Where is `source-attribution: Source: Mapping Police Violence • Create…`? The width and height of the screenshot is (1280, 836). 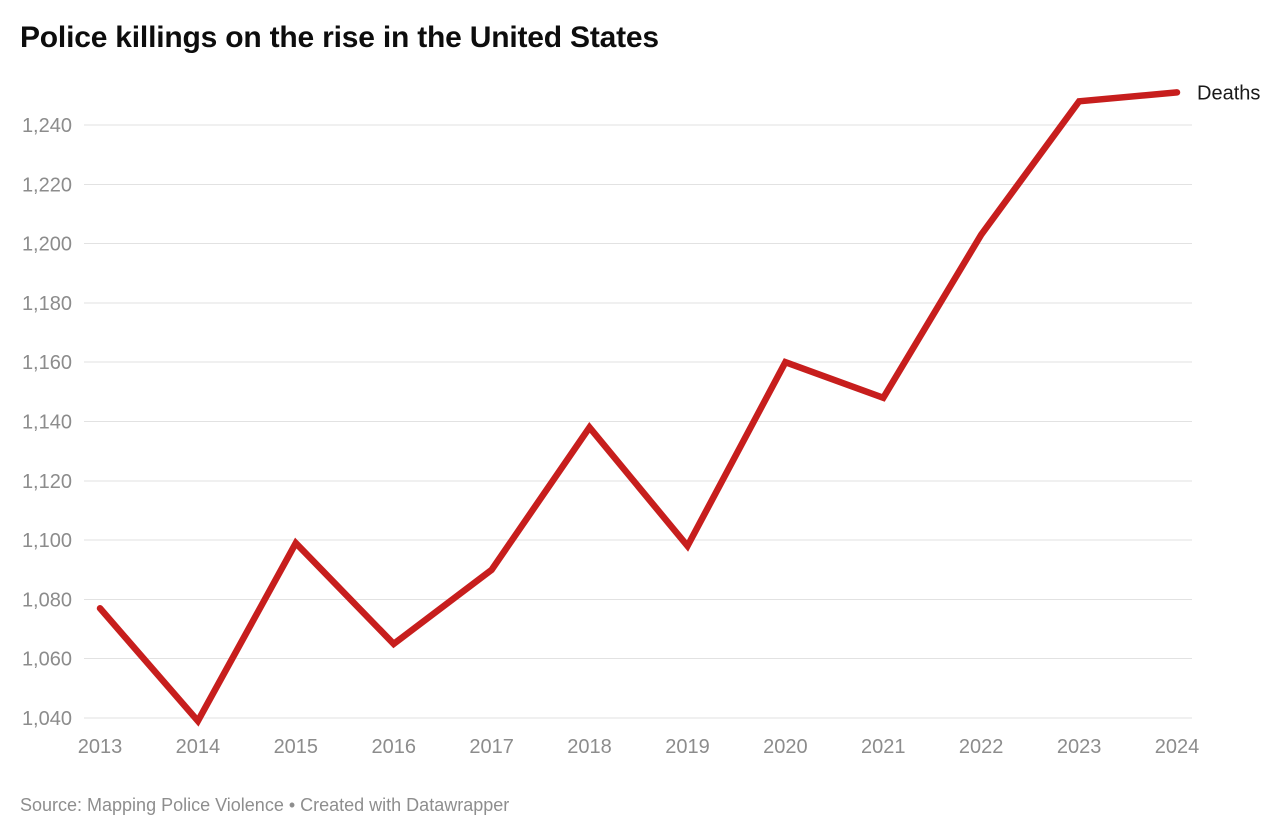
source-attribution: Source: Mapping Police Violence • Create… is located at coordinates (265, 805).